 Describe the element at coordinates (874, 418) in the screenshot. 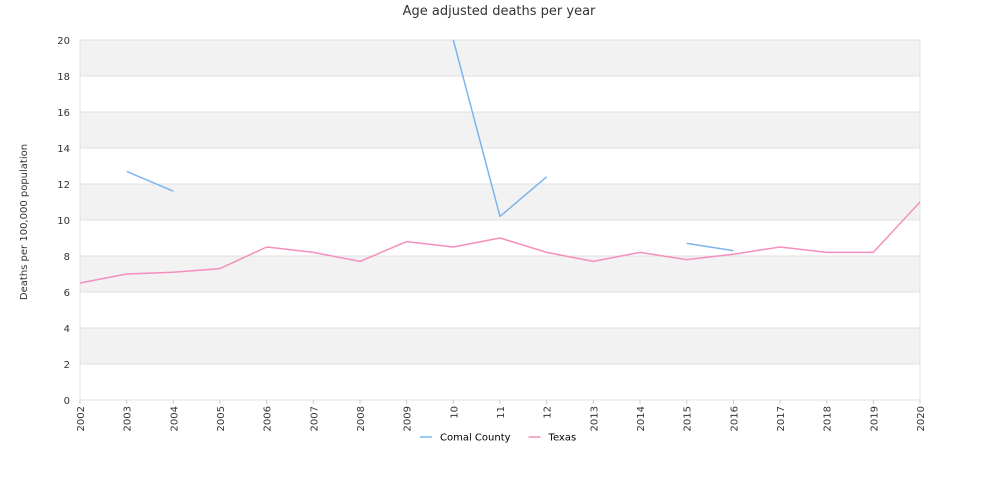

I see `x-tick-label: 2019` at that location.